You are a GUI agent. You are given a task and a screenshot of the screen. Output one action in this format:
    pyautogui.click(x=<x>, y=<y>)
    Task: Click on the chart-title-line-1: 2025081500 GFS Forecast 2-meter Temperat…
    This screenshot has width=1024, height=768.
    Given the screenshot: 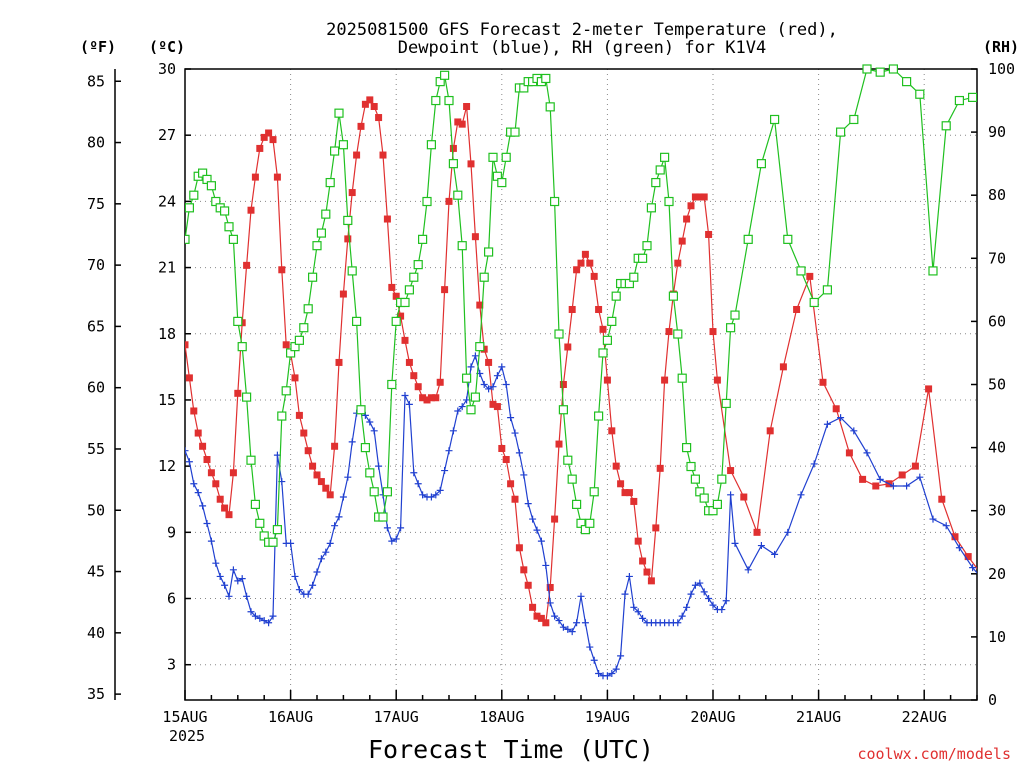 What is the action you would take?
    pyautogui.click(x=582, y=30)
    